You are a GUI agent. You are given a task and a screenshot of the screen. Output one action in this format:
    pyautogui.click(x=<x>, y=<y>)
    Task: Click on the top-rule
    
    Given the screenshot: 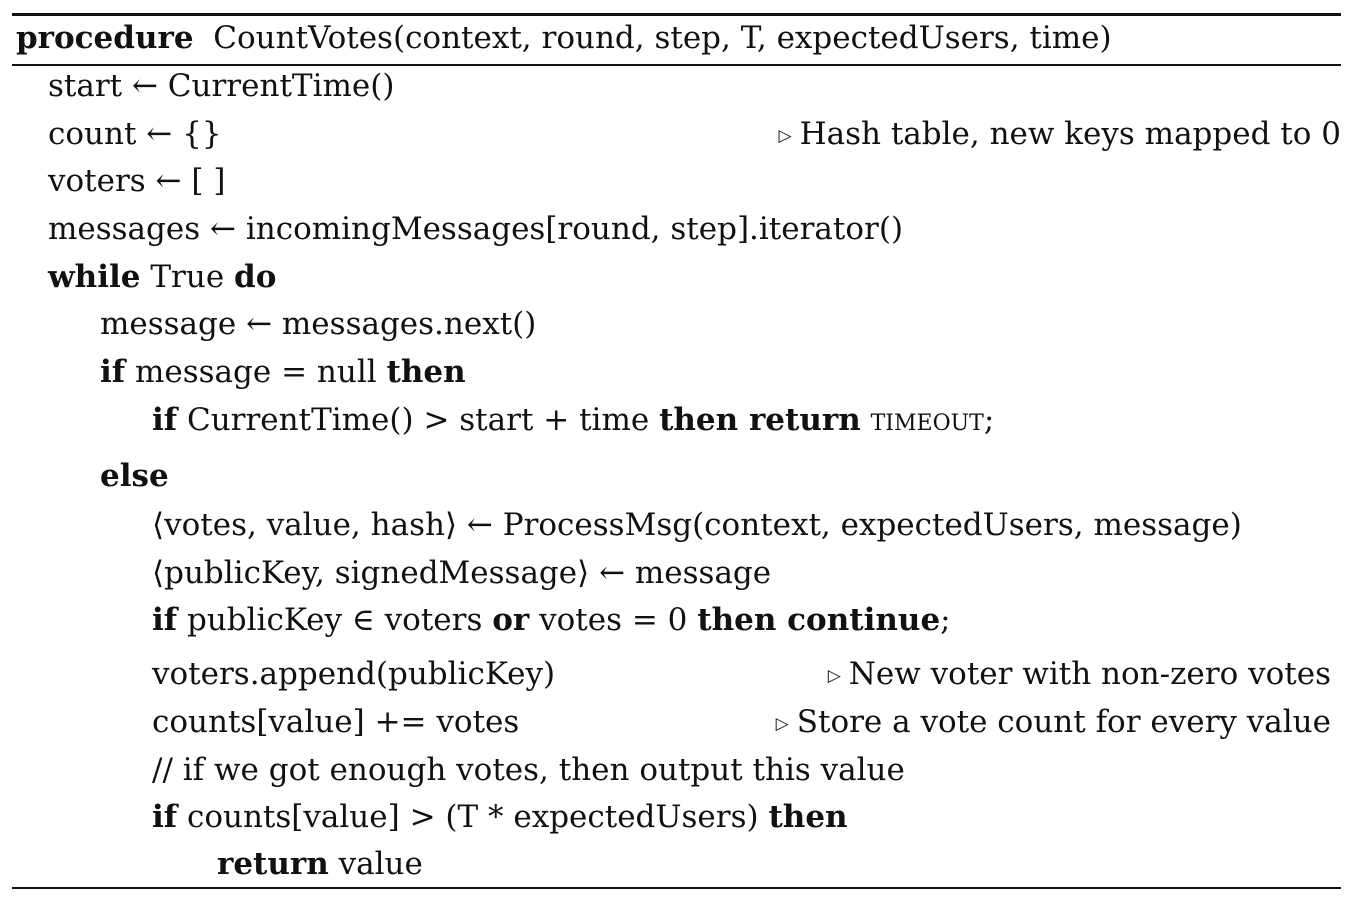 What is the action you would take?
    pyautogui.click(x=676, y=14)
    